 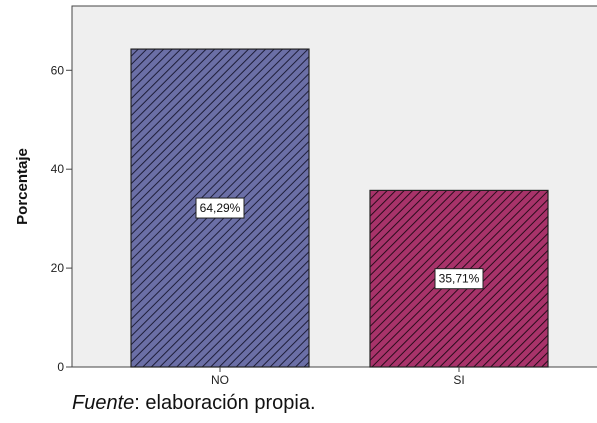 I want to click on y-tick-label: 0, so click(x=60, y=367).